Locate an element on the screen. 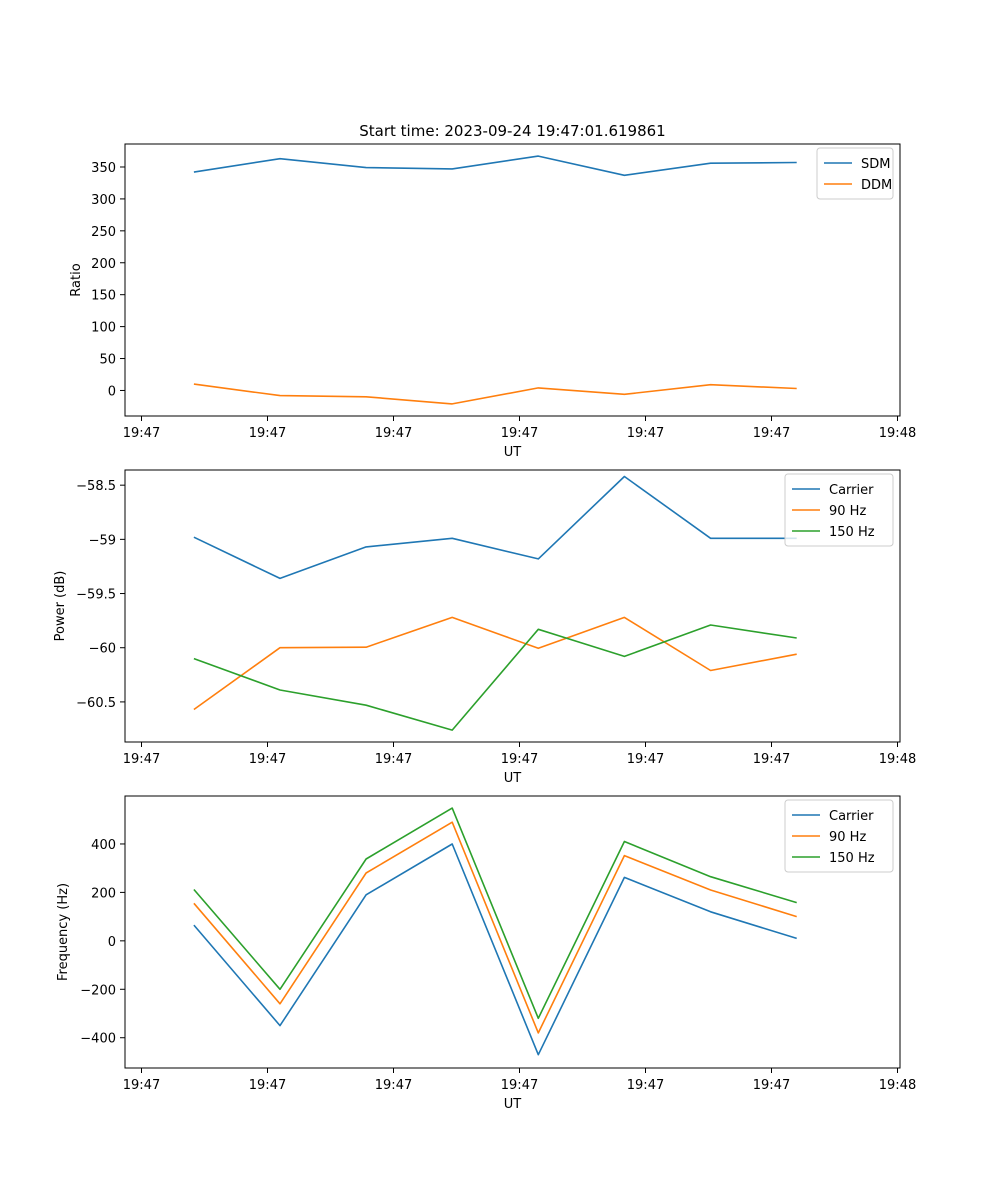 The height and width of the screenshot is (1200, 1000). y-axis-label: Power (dB) is located at coordinates (60, 606).